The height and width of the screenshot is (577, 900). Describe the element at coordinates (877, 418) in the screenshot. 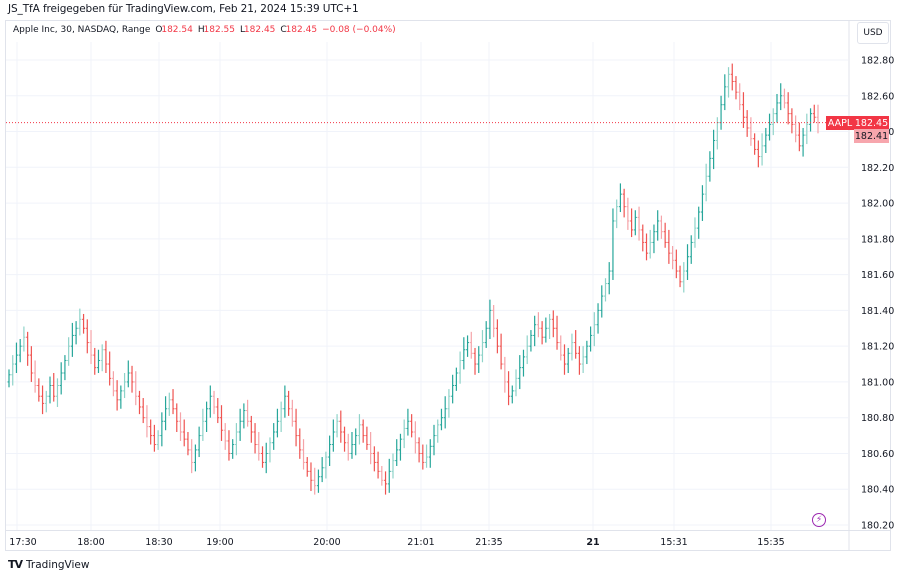

I see `price-axis-label: 180.80` at that location.